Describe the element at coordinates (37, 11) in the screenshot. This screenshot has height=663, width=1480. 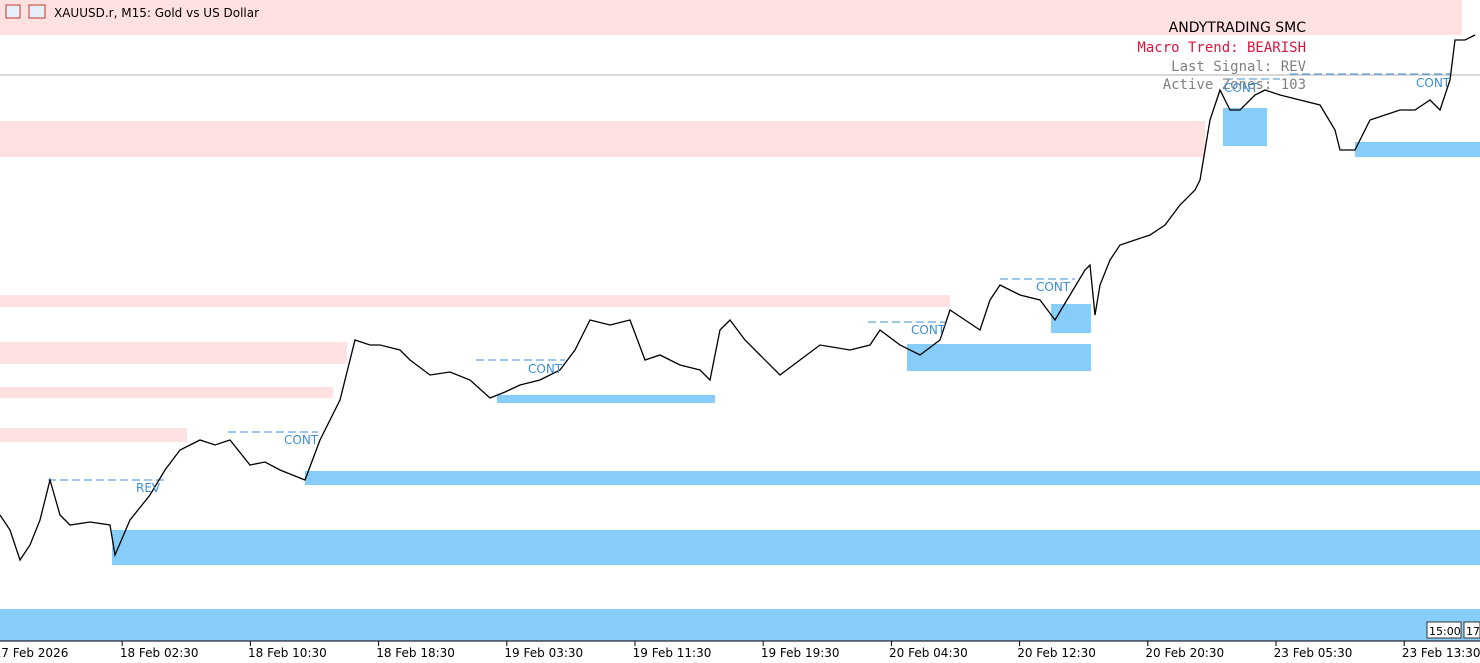
I see `chart-icon` at that location.